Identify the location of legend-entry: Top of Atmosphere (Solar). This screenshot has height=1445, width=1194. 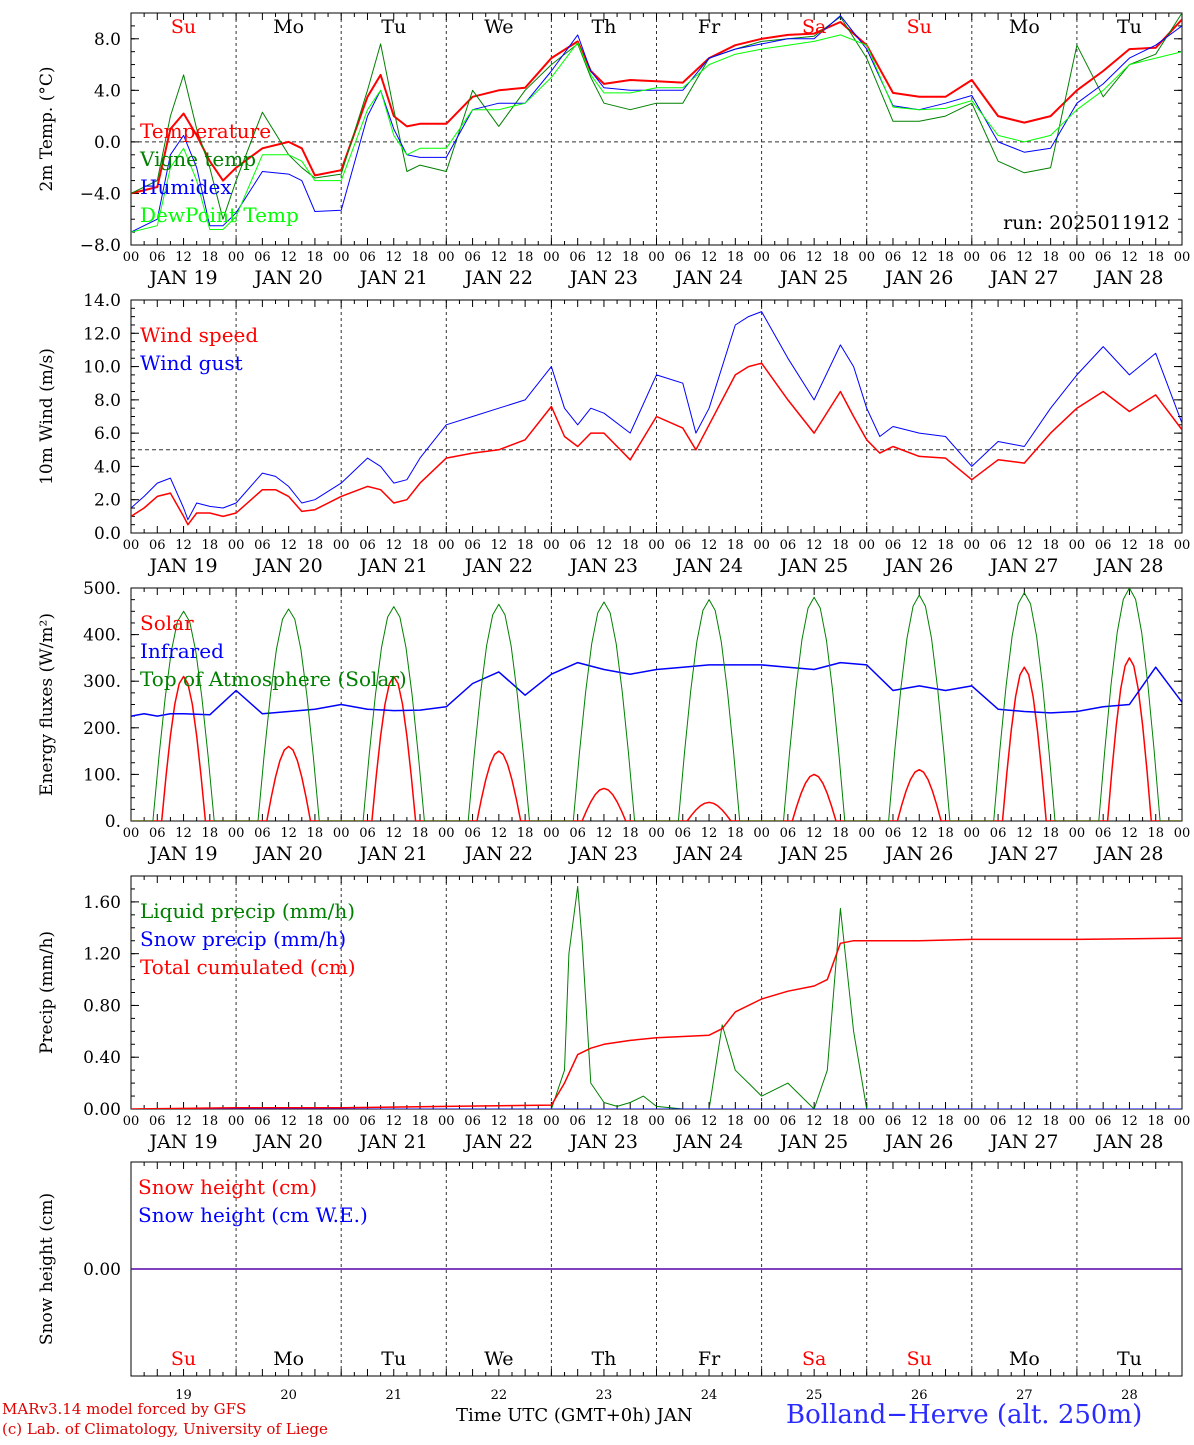
(273, 679).